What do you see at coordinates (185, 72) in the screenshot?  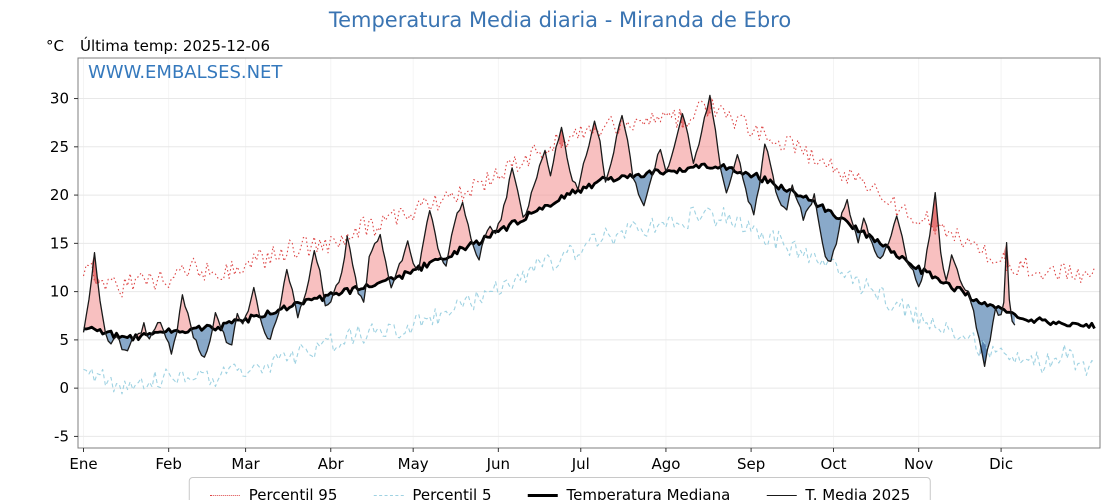 I see `watermark: WWW.EMBALSES.NET` at bounding box center [185, 72].